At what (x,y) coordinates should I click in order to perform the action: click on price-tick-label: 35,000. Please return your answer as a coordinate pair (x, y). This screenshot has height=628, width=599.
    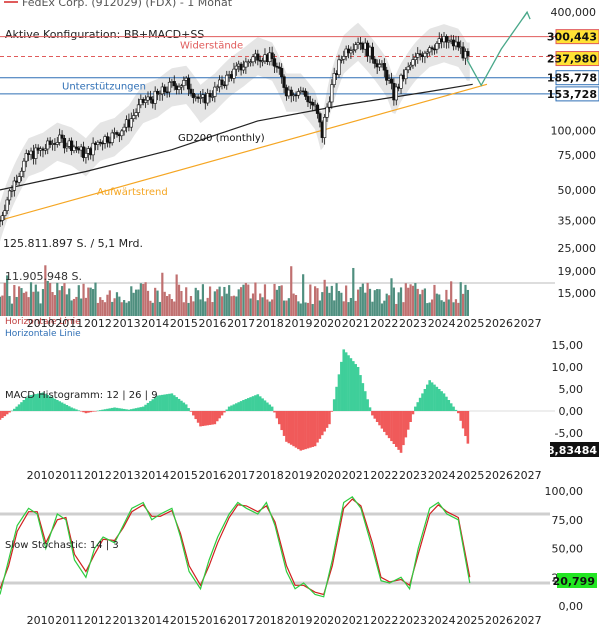
    Looking at the image, I should click on (577, 220).